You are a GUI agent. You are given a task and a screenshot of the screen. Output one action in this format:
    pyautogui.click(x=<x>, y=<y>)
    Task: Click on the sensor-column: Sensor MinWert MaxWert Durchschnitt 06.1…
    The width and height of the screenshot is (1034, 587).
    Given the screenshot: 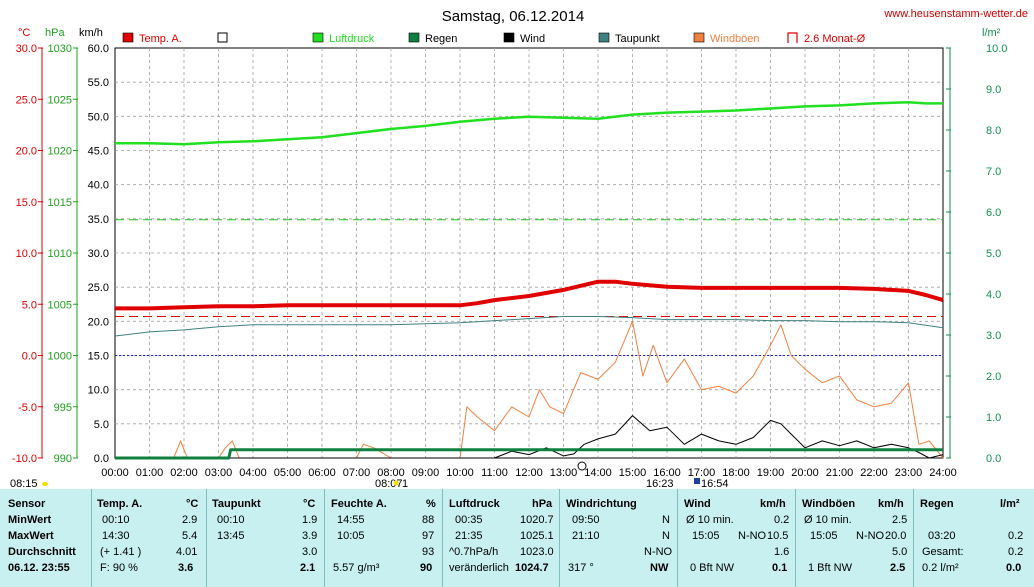 What is the action you would take?
    pyautogui.click(x=45, y=538)
    